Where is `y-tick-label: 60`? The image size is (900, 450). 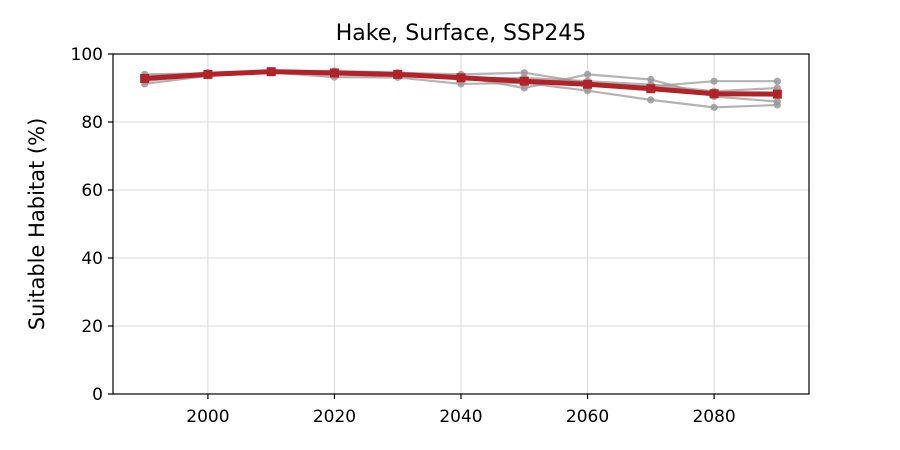 y-tick-label: 60 is located at coordinates (92, 191).